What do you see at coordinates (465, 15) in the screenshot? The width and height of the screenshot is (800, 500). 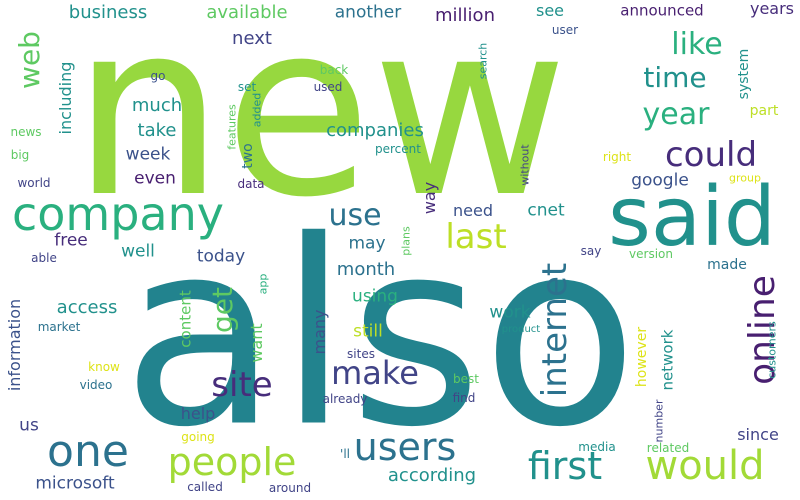 I see `word-million: million` at bounding box center [465, 15].